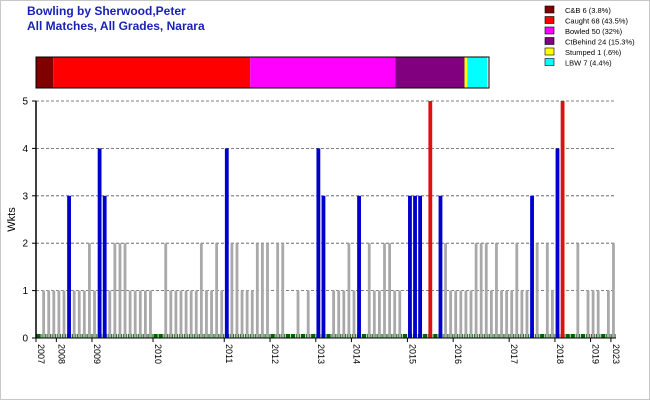 The height and width of the screenshot is (400, 650). I want to click on x-tick-label: 2014, so click(356, 354).